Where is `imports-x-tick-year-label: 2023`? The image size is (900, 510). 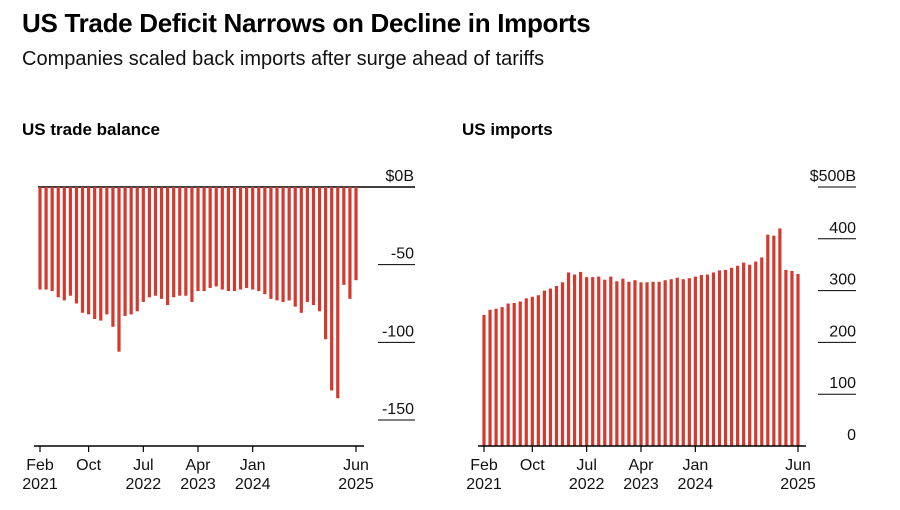 imports-x-tick-year-label: 2023 is located at coordinates (641, 484).